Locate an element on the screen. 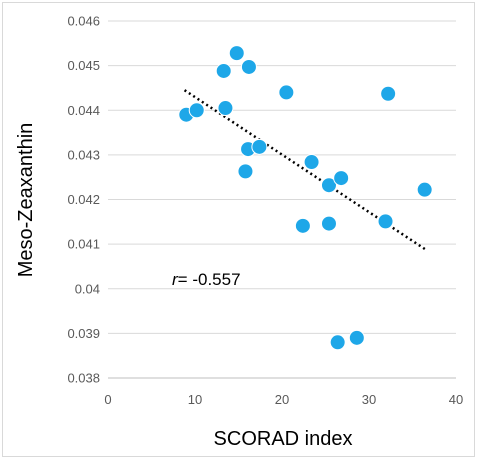 Image resolution: width=479 pixels, height=461 pixels. x-tick-label: 40 is located at coordinates (456, 399).